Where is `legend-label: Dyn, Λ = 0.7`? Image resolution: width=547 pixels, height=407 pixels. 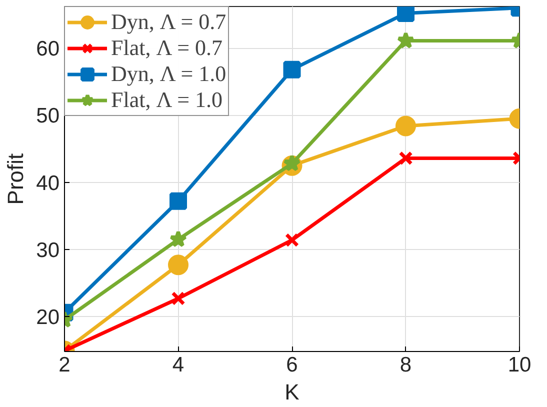
legend-label: Dyn, Λ = 0.7 is located at coordinates (168, 22).